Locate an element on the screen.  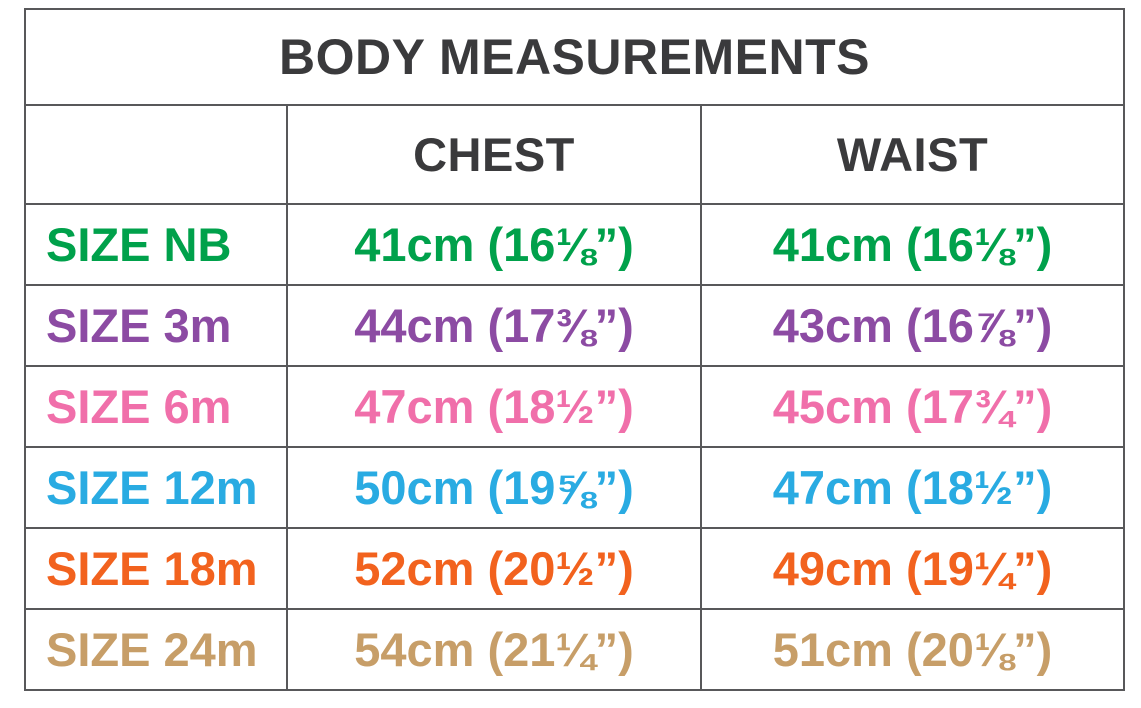
table-row-size-12m: SIZE 12m 50cm (19⅝”) 47cm (18½”) is located at coordinates (574, 487).